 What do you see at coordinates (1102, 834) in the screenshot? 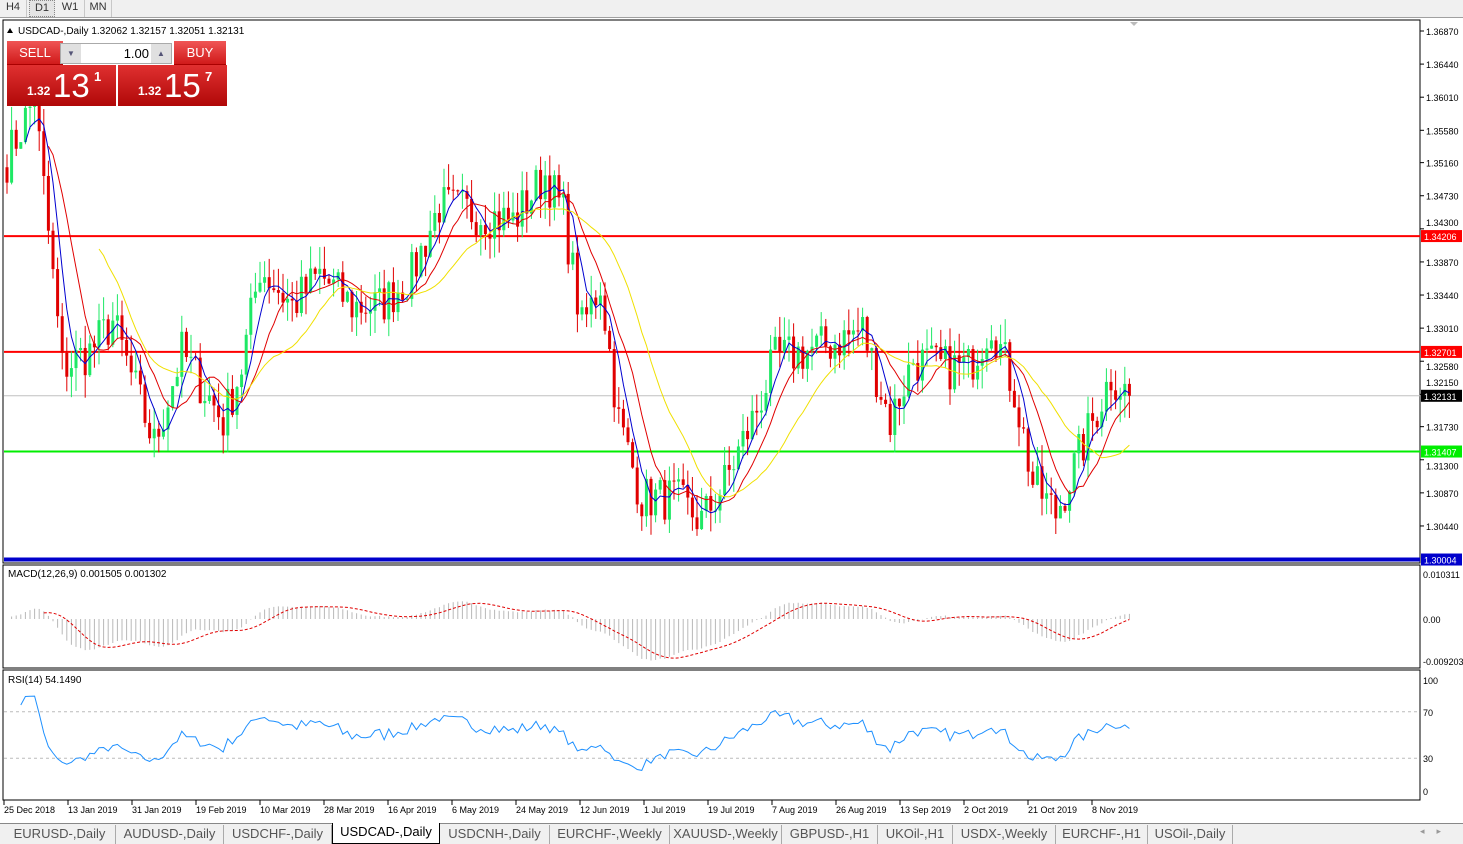
I see `chart-tab-eurchf-h1: EURCHF-,H1` at bounding box center [1102, 834].